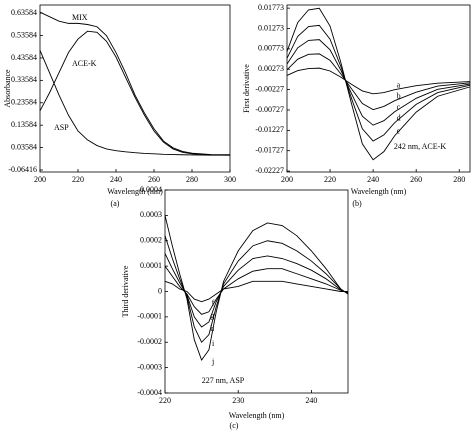  I want to click on x-tick-label: 230, so click(238, 400).